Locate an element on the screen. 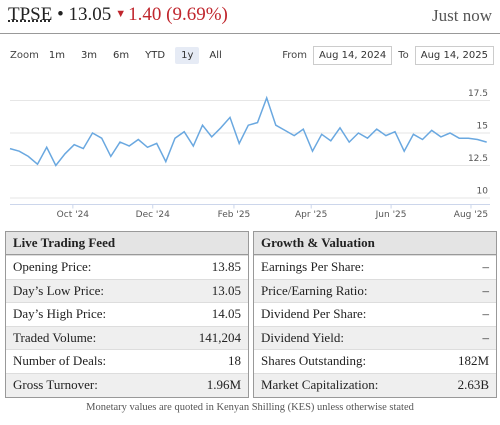  table-header: Growth & Valuation is located at coordinates (375, 243).